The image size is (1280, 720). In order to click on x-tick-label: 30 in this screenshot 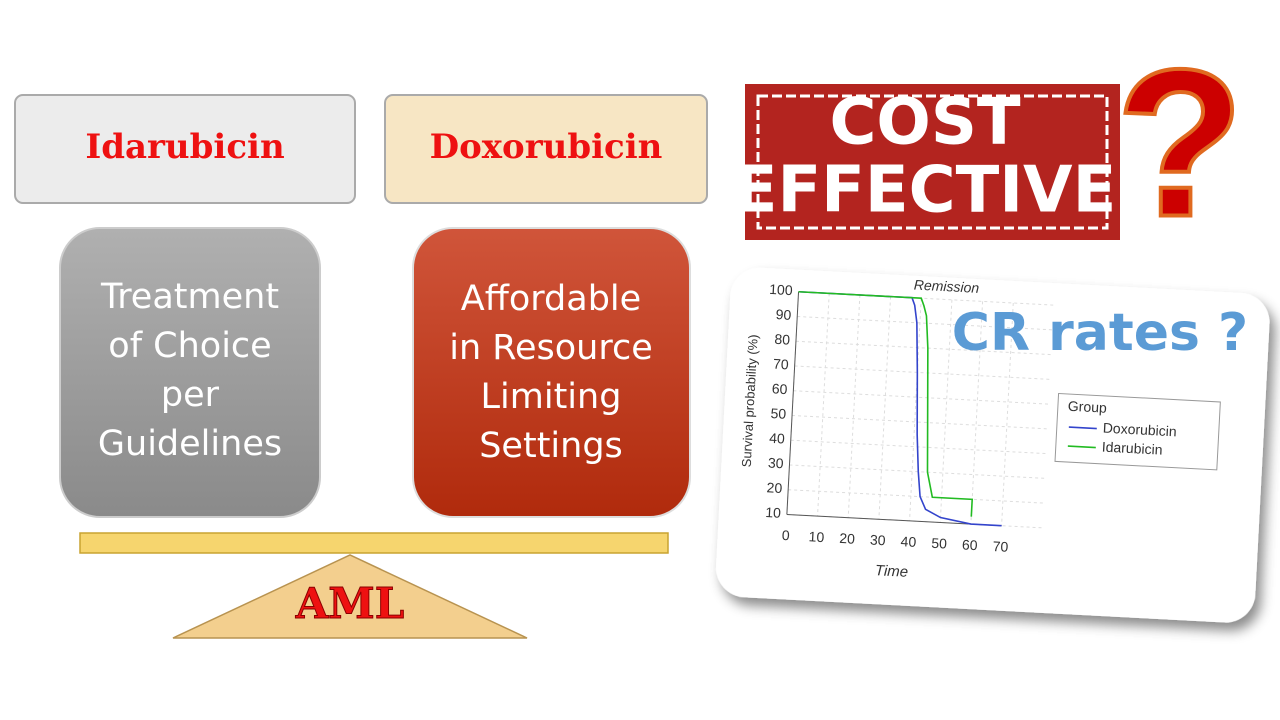, I will do `click(878, 540)`.